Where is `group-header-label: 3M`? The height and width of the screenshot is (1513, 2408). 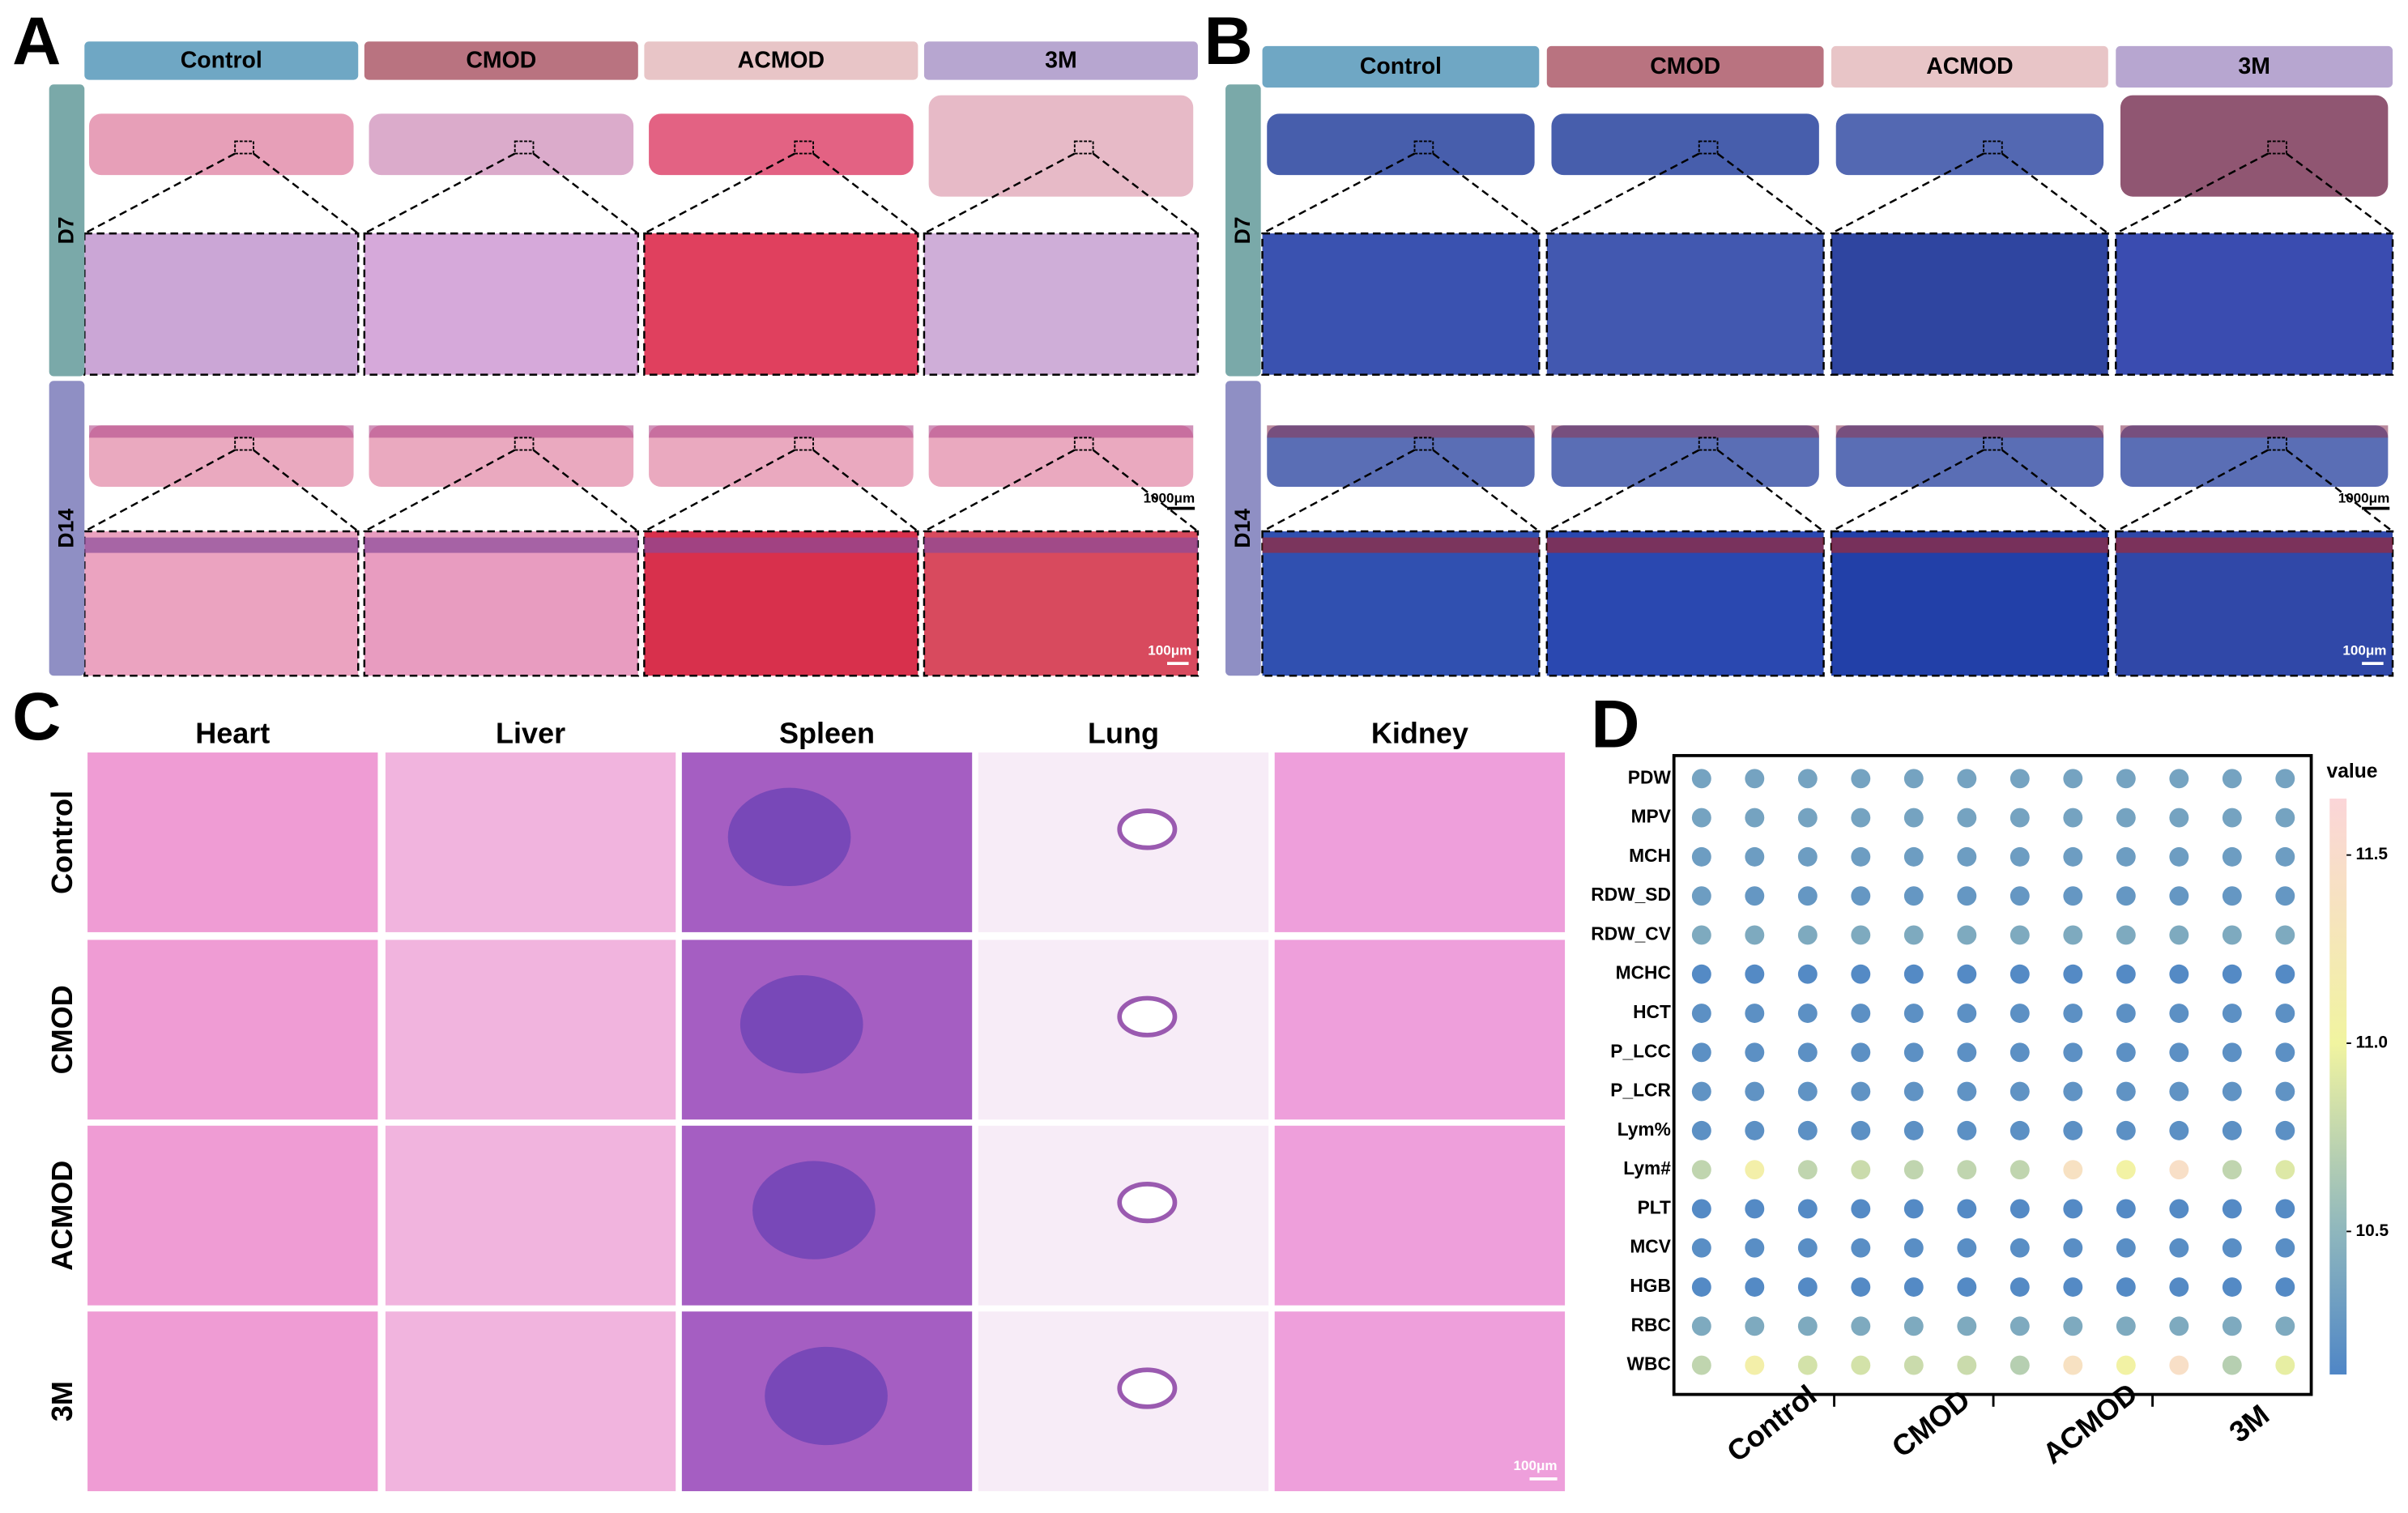
group-header-label: 3M is located at coordinates (2254, 66).